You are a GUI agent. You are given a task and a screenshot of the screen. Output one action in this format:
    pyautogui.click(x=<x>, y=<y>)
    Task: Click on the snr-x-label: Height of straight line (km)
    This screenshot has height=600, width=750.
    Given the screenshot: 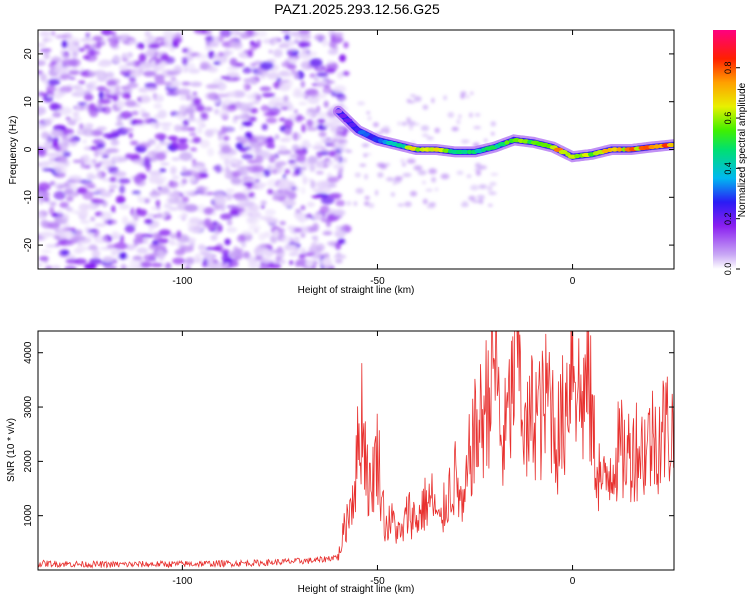 What is the action you would take?
    pyautogui.click(x=356, y=589)
    